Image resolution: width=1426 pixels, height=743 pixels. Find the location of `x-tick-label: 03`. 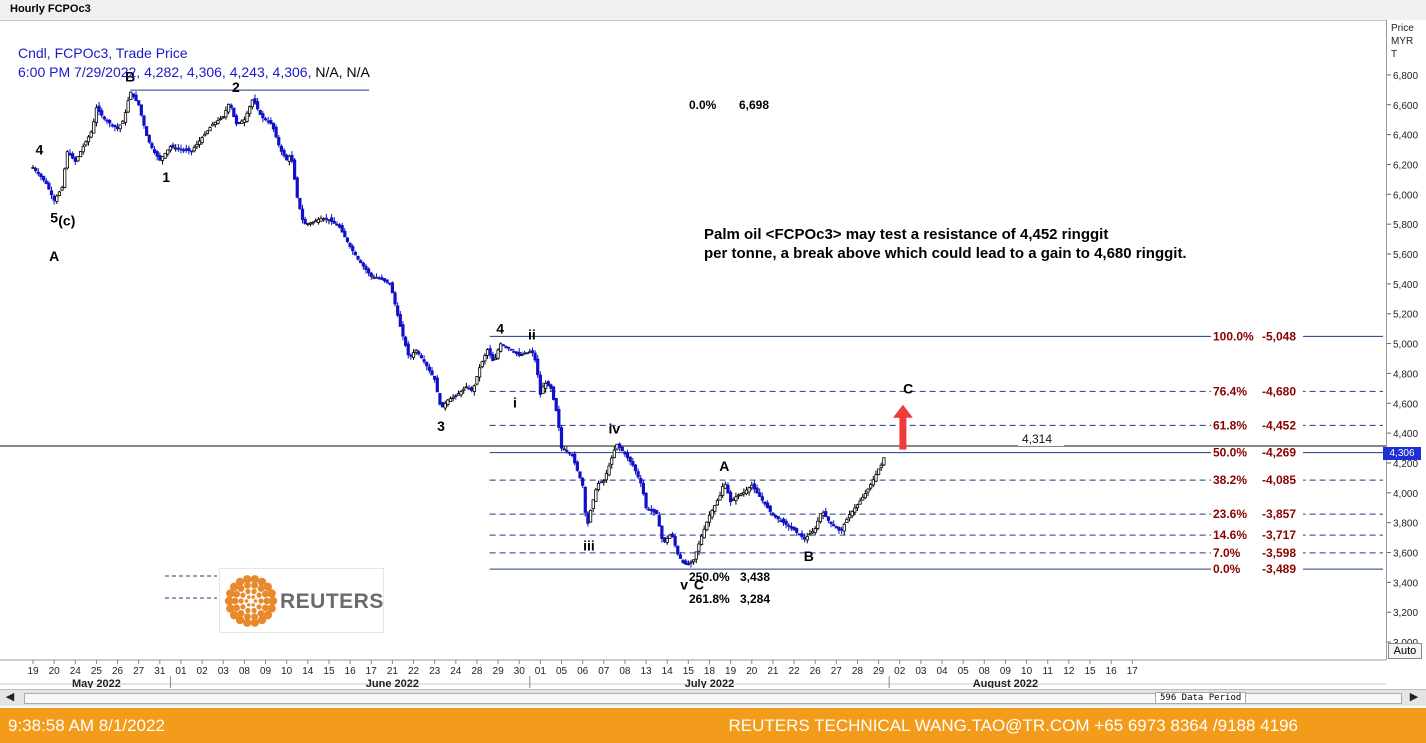

x-tick-label: 03 is located at coordinates (224, 671).